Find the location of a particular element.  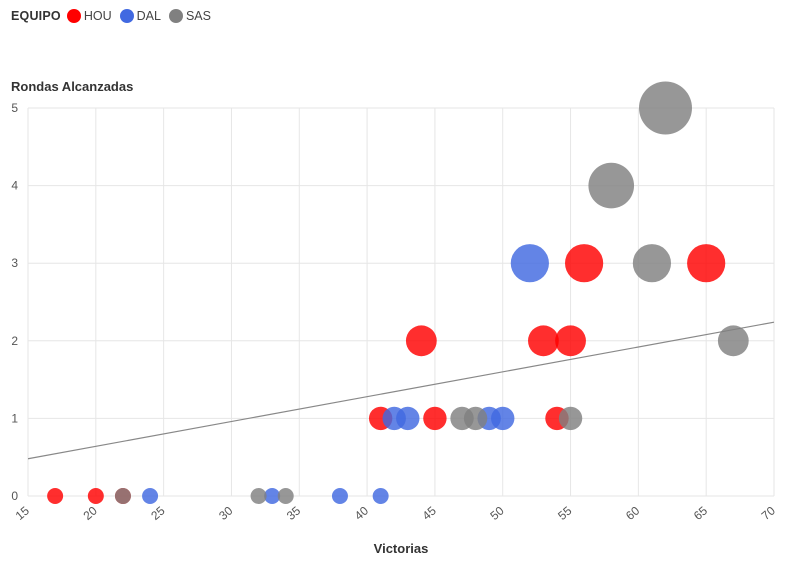

x-tick-label: 25 is located at coordinates (157, 513).